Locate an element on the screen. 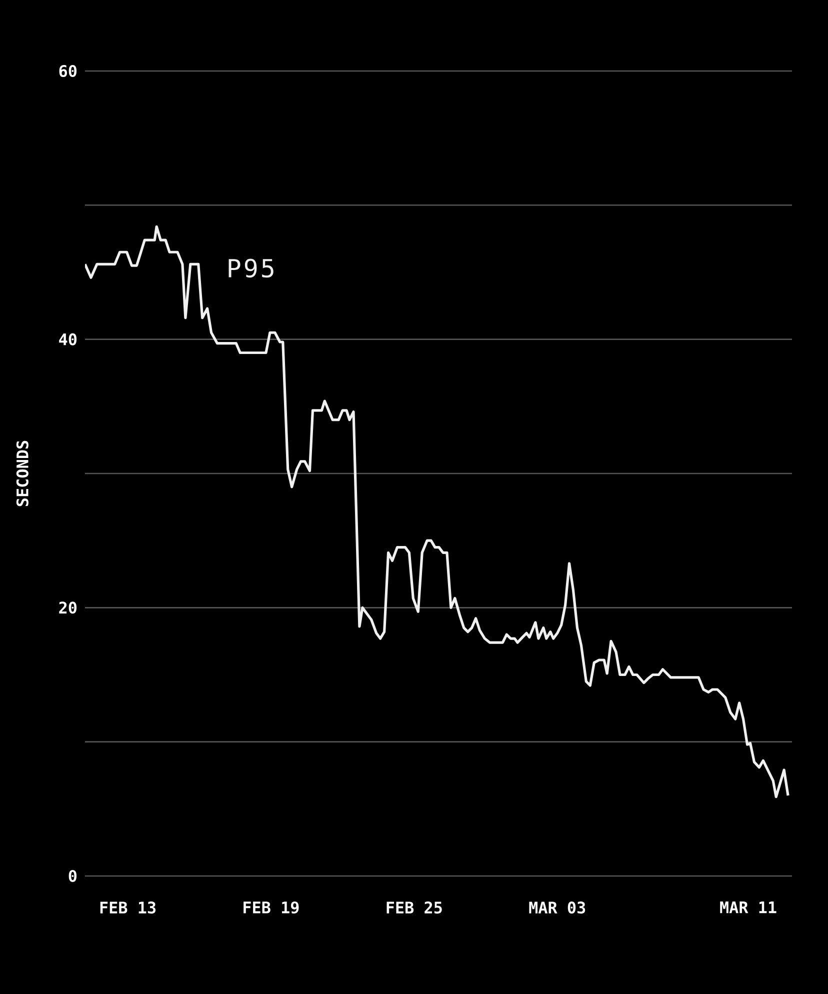 The width and height of the screenshot is (828, 994). x-tick-label: FEB 19 is located at coordinates (271, 908).